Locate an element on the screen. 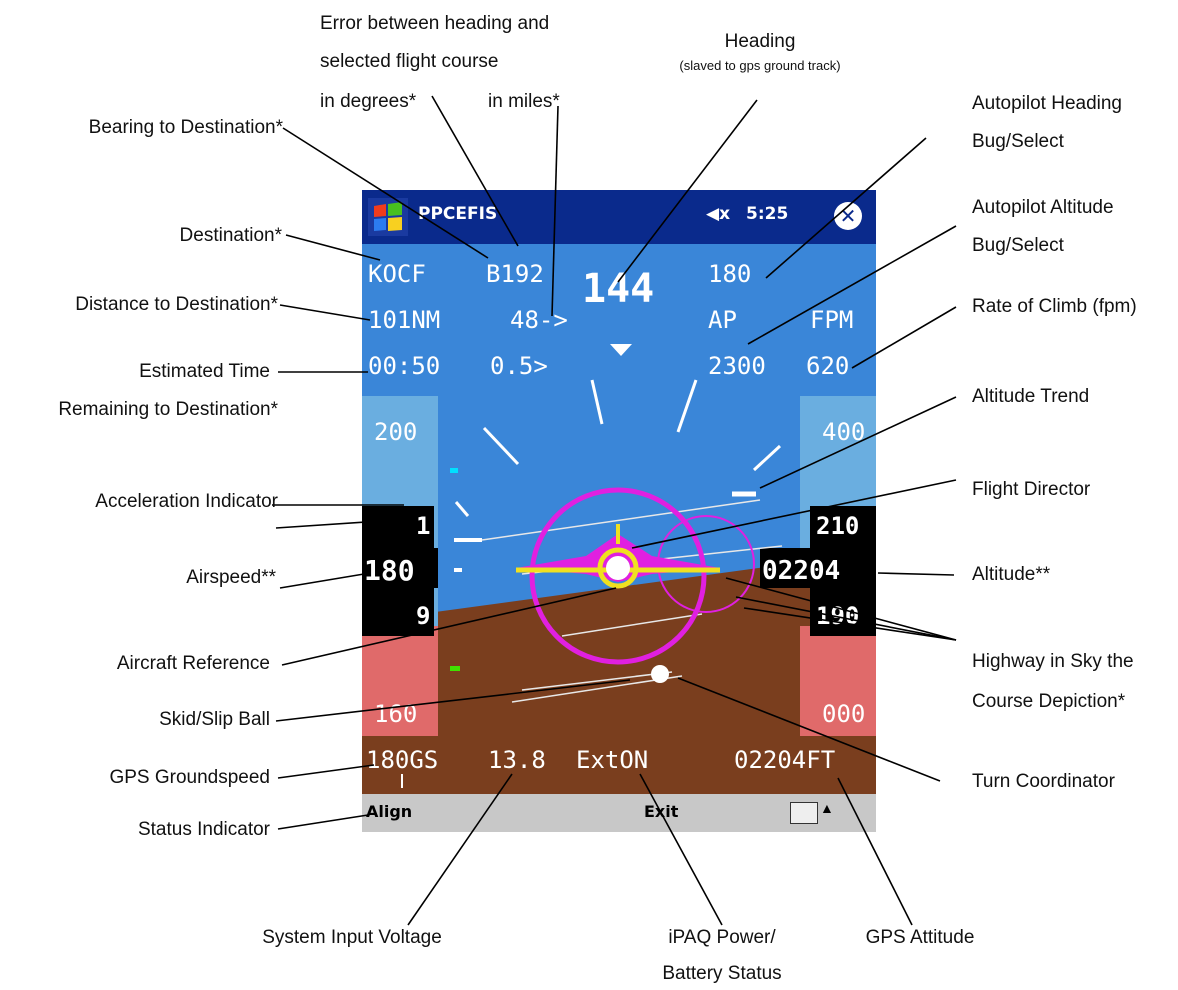 The height and width of the screenshot is (990, 1178). heading-readout: 144 is located at coordinates (618, 289).